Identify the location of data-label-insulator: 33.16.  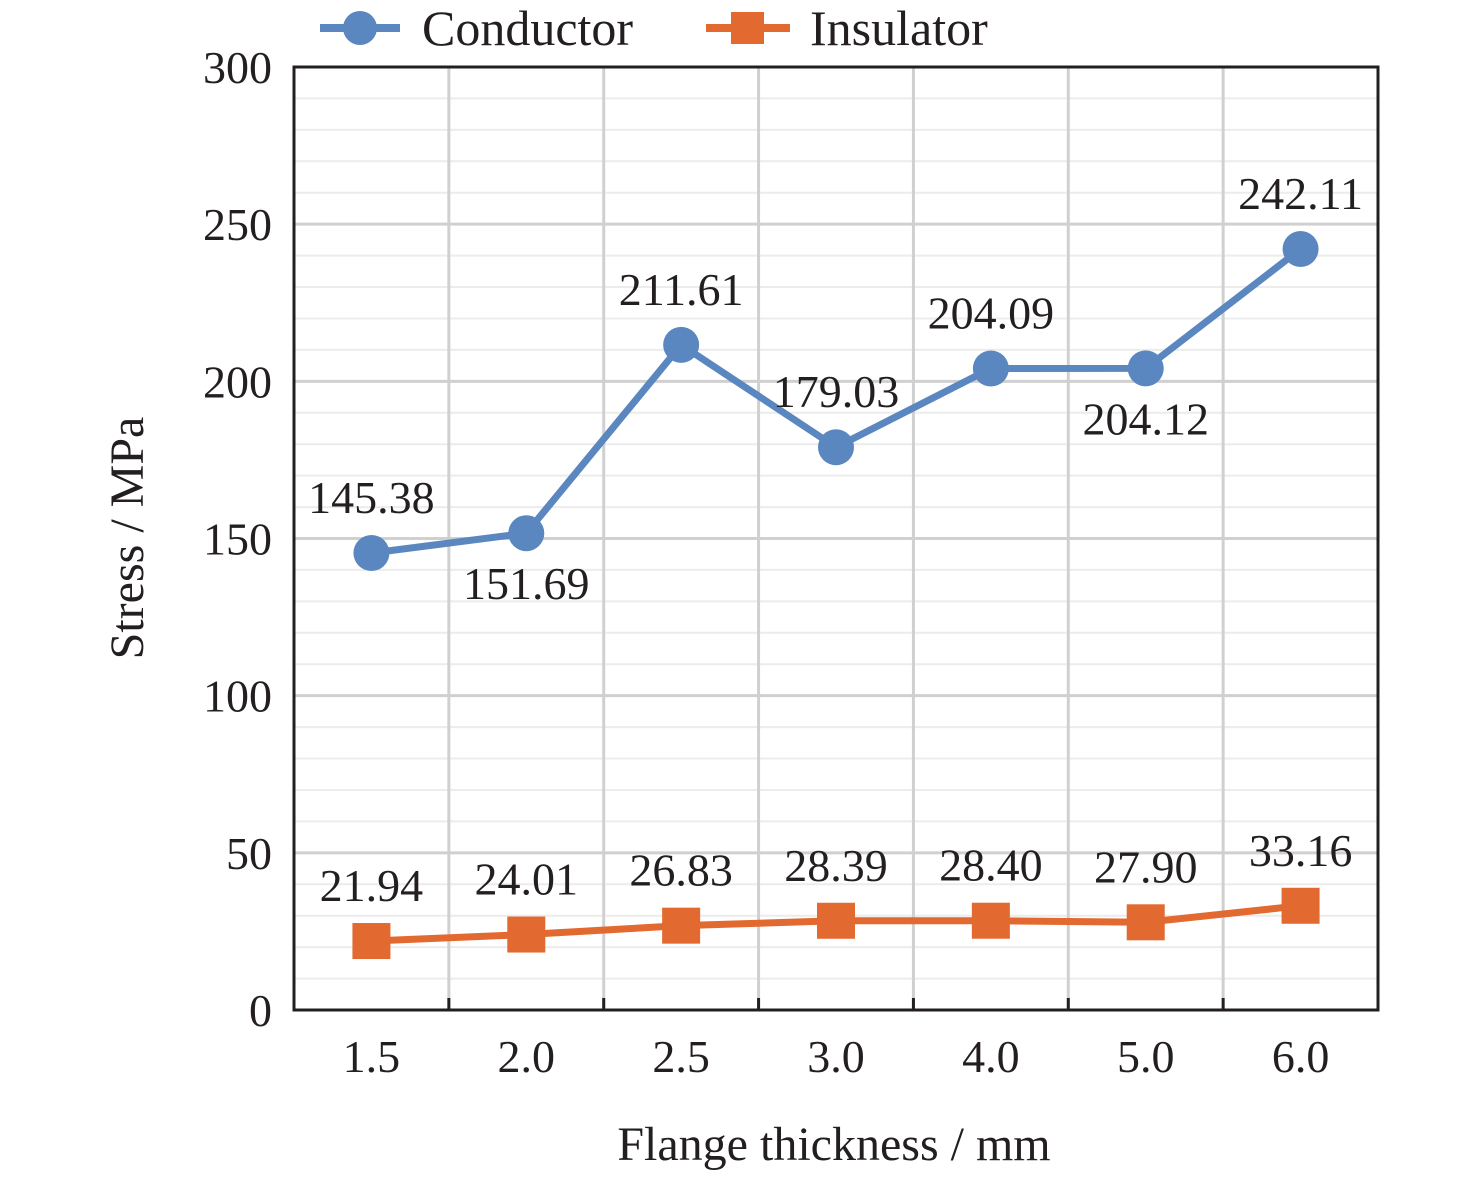
(1301, 850).